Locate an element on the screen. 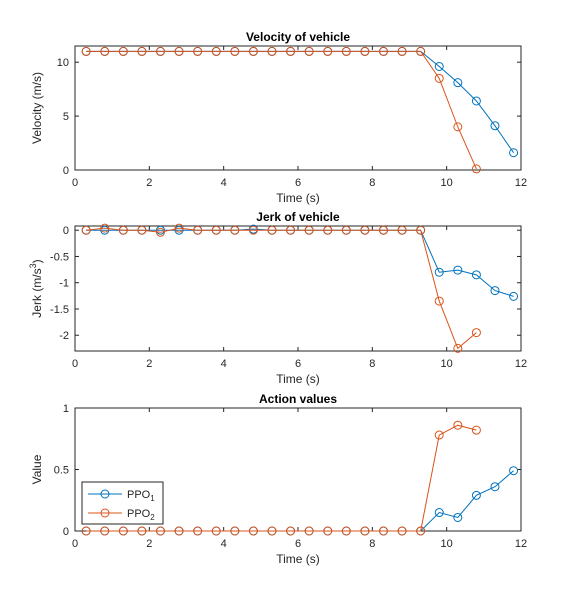 The height and width of the screenshot is (602, 578). y-axis-label-end: ) is located at coordinates (37, 261).